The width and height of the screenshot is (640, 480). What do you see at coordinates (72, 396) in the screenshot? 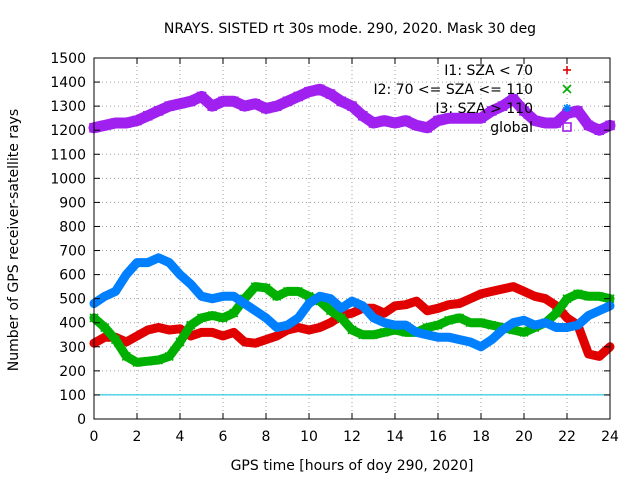
I see `y-tick-label: 100` at bounding box center [72, 396].